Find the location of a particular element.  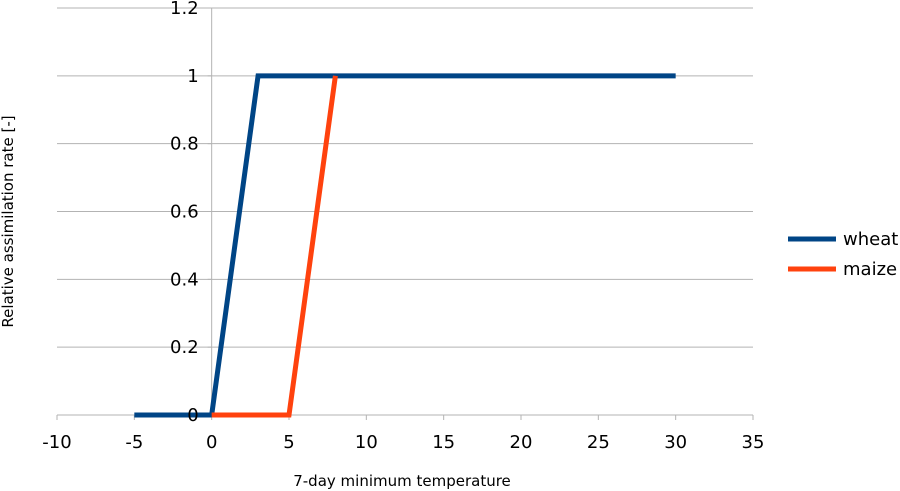

y-tick-label: 1.2 is located at coordinates (184, 9).